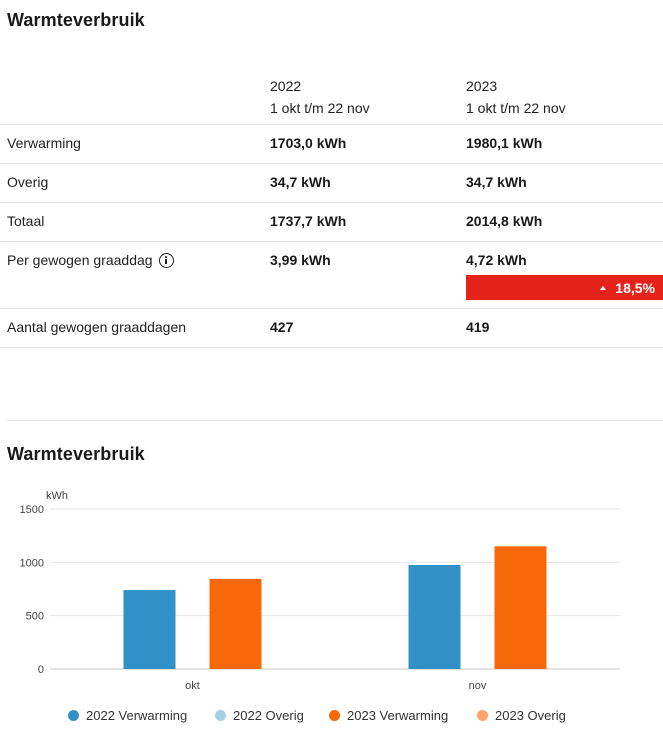  What do you see at coordinates (496, 182) in the screenshot?
I see `value-2023: 34,7 kWh` at bounding box center [496, 182].